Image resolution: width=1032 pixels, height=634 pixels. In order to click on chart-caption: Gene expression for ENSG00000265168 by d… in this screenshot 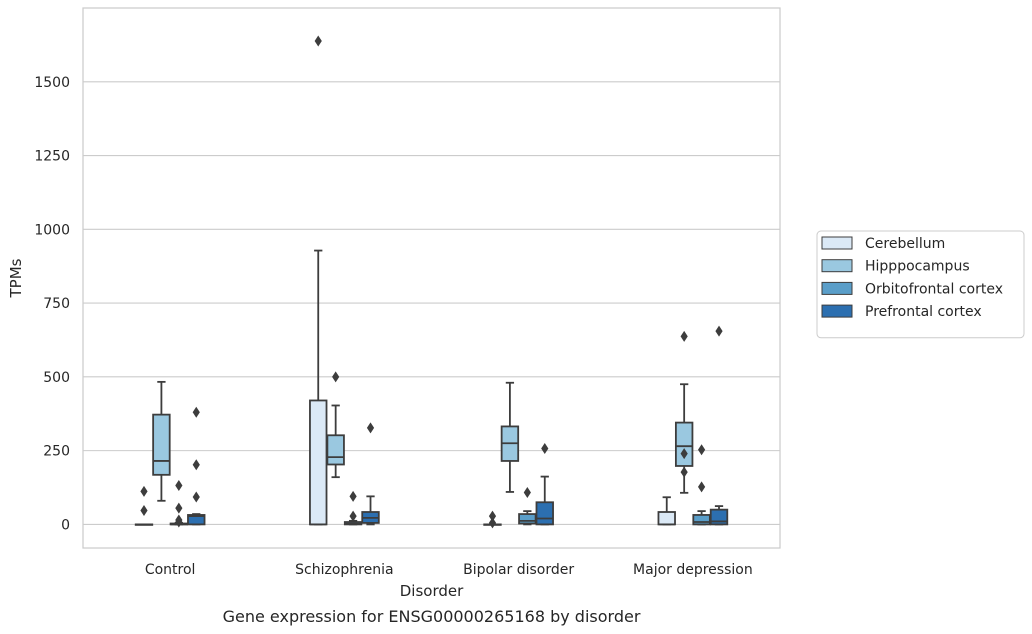, I will do `click(432, 616)`.